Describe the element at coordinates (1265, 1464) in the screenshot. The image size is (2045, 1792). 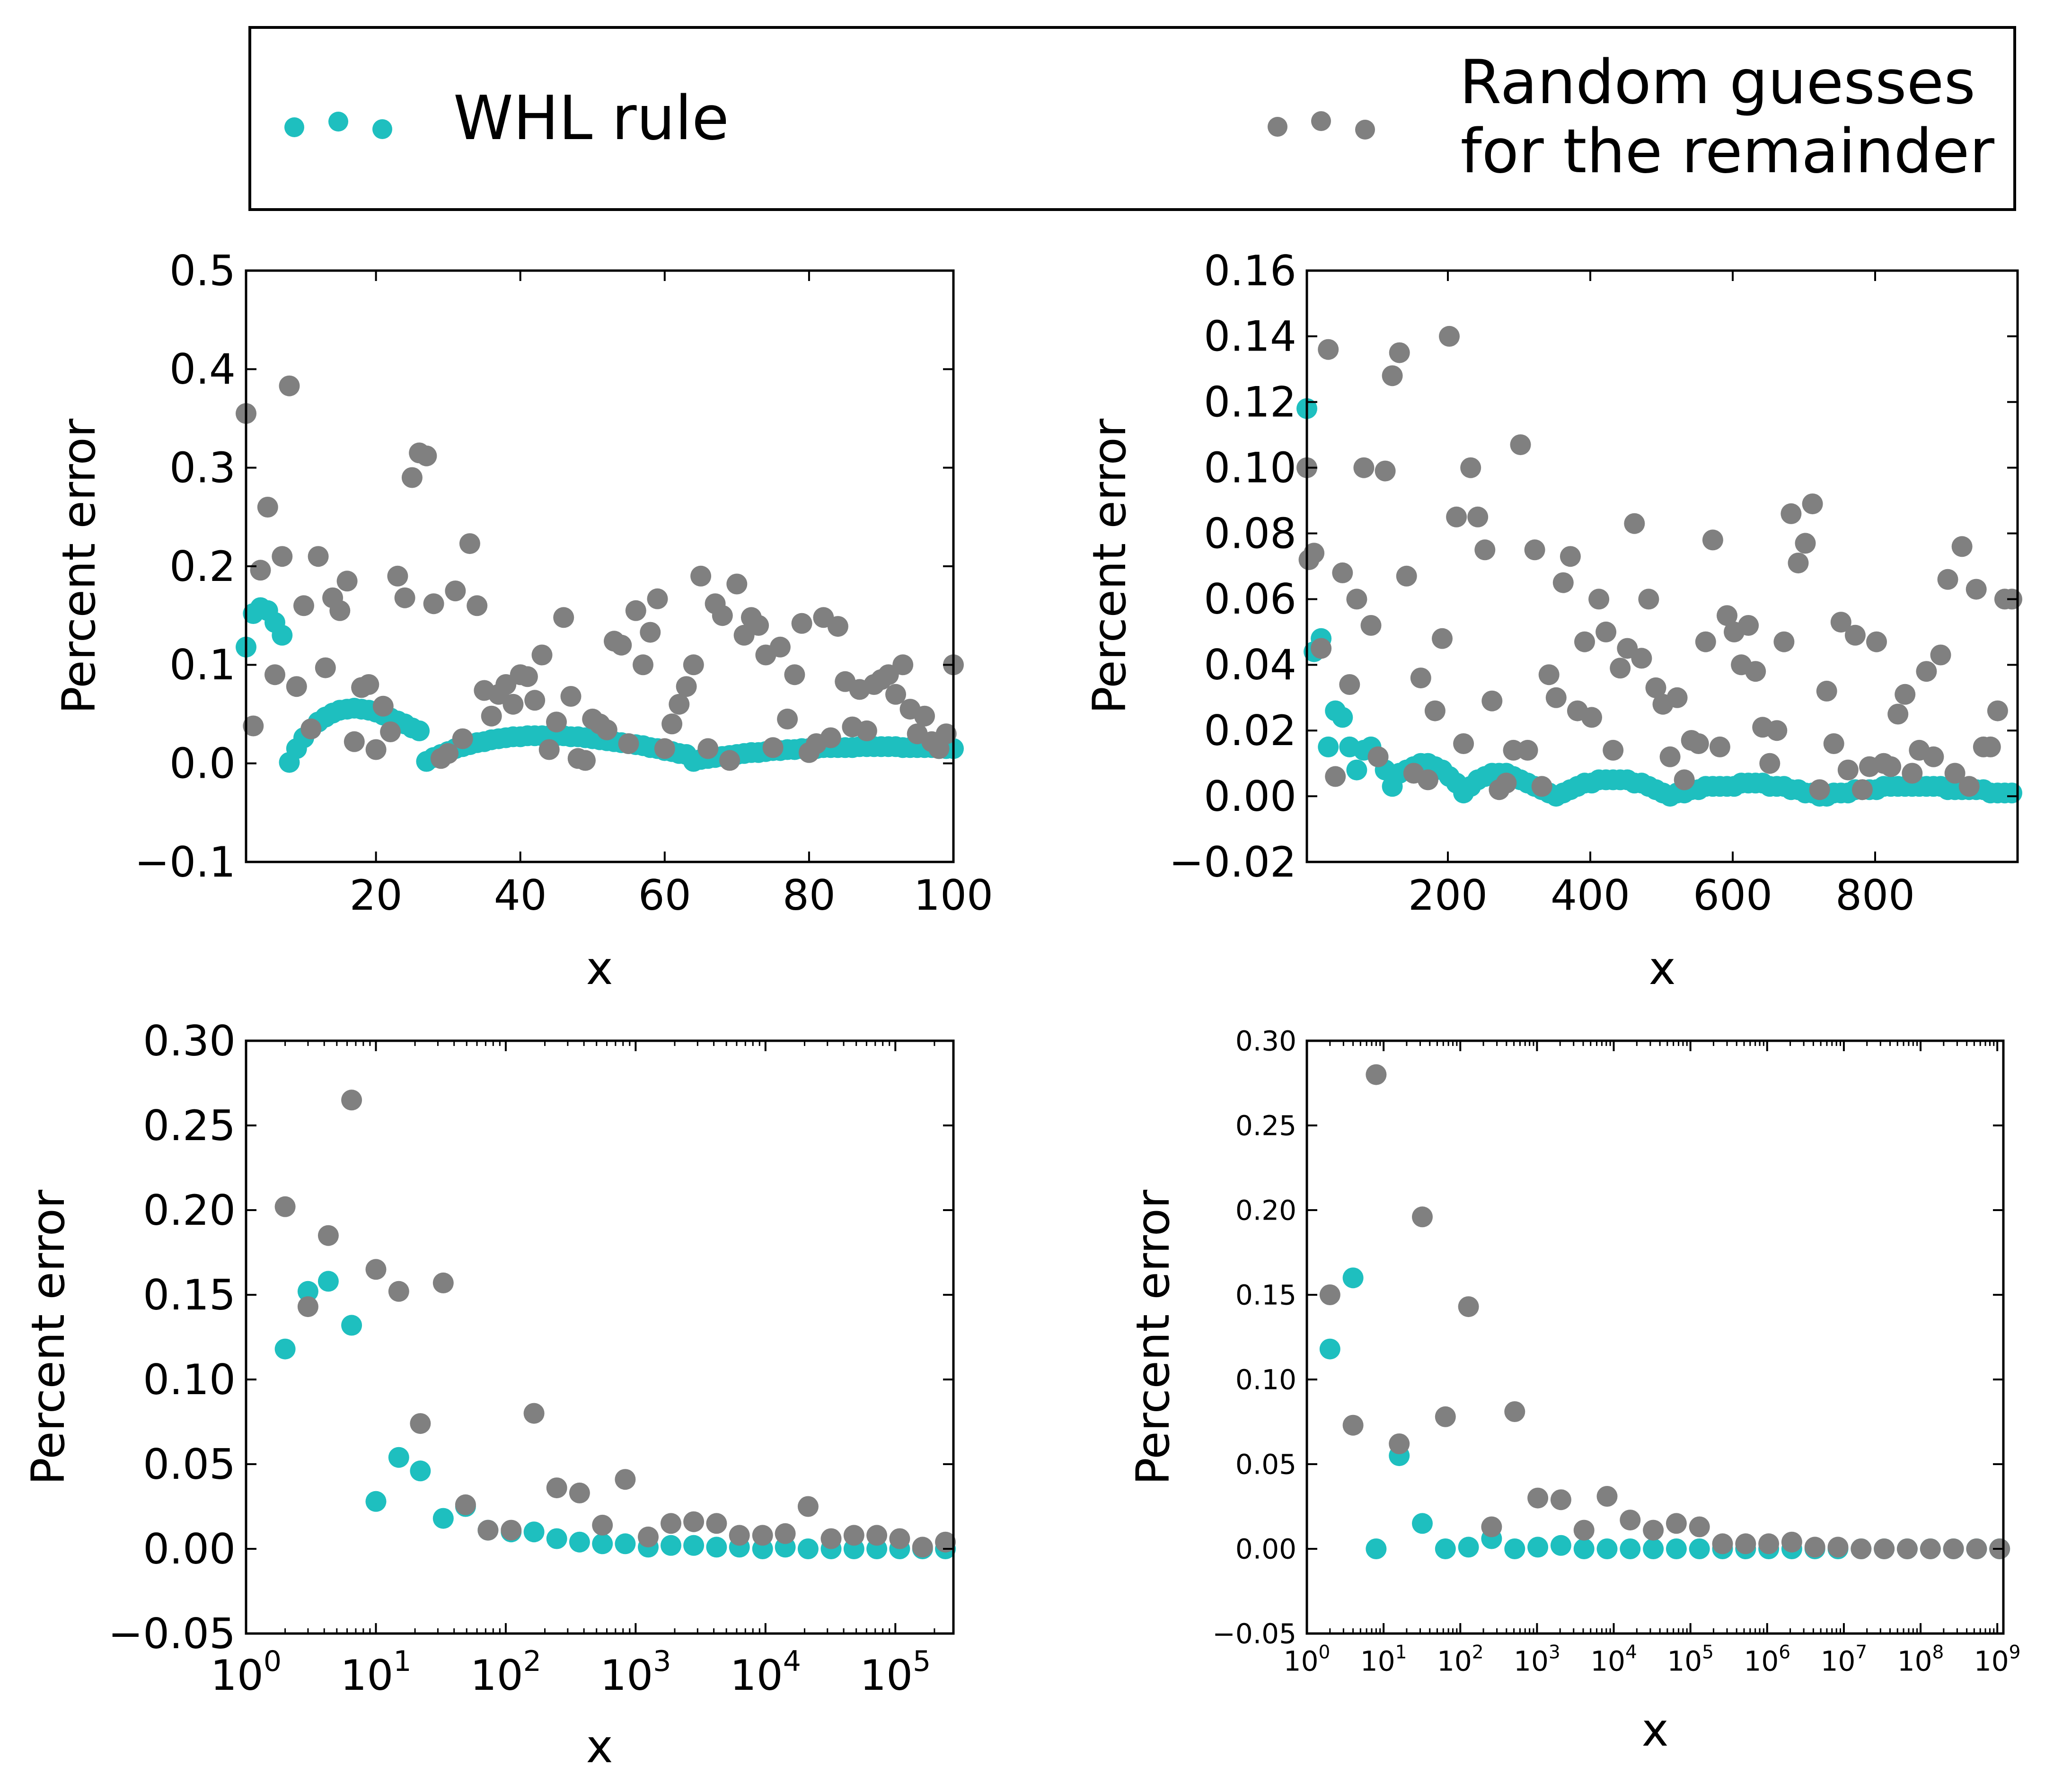
I see `y-tick-label: 0.05` at that location.